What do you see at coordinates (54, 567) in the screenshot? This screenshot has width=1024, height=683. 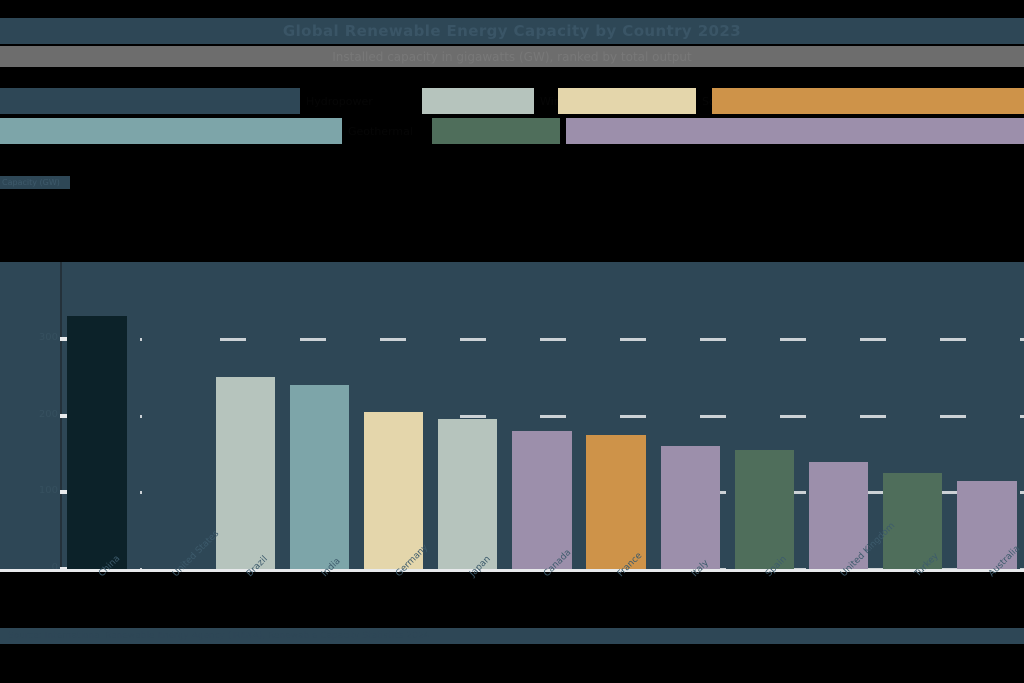 I see `y-tick-label: 0` at bounding box center [54, 567].